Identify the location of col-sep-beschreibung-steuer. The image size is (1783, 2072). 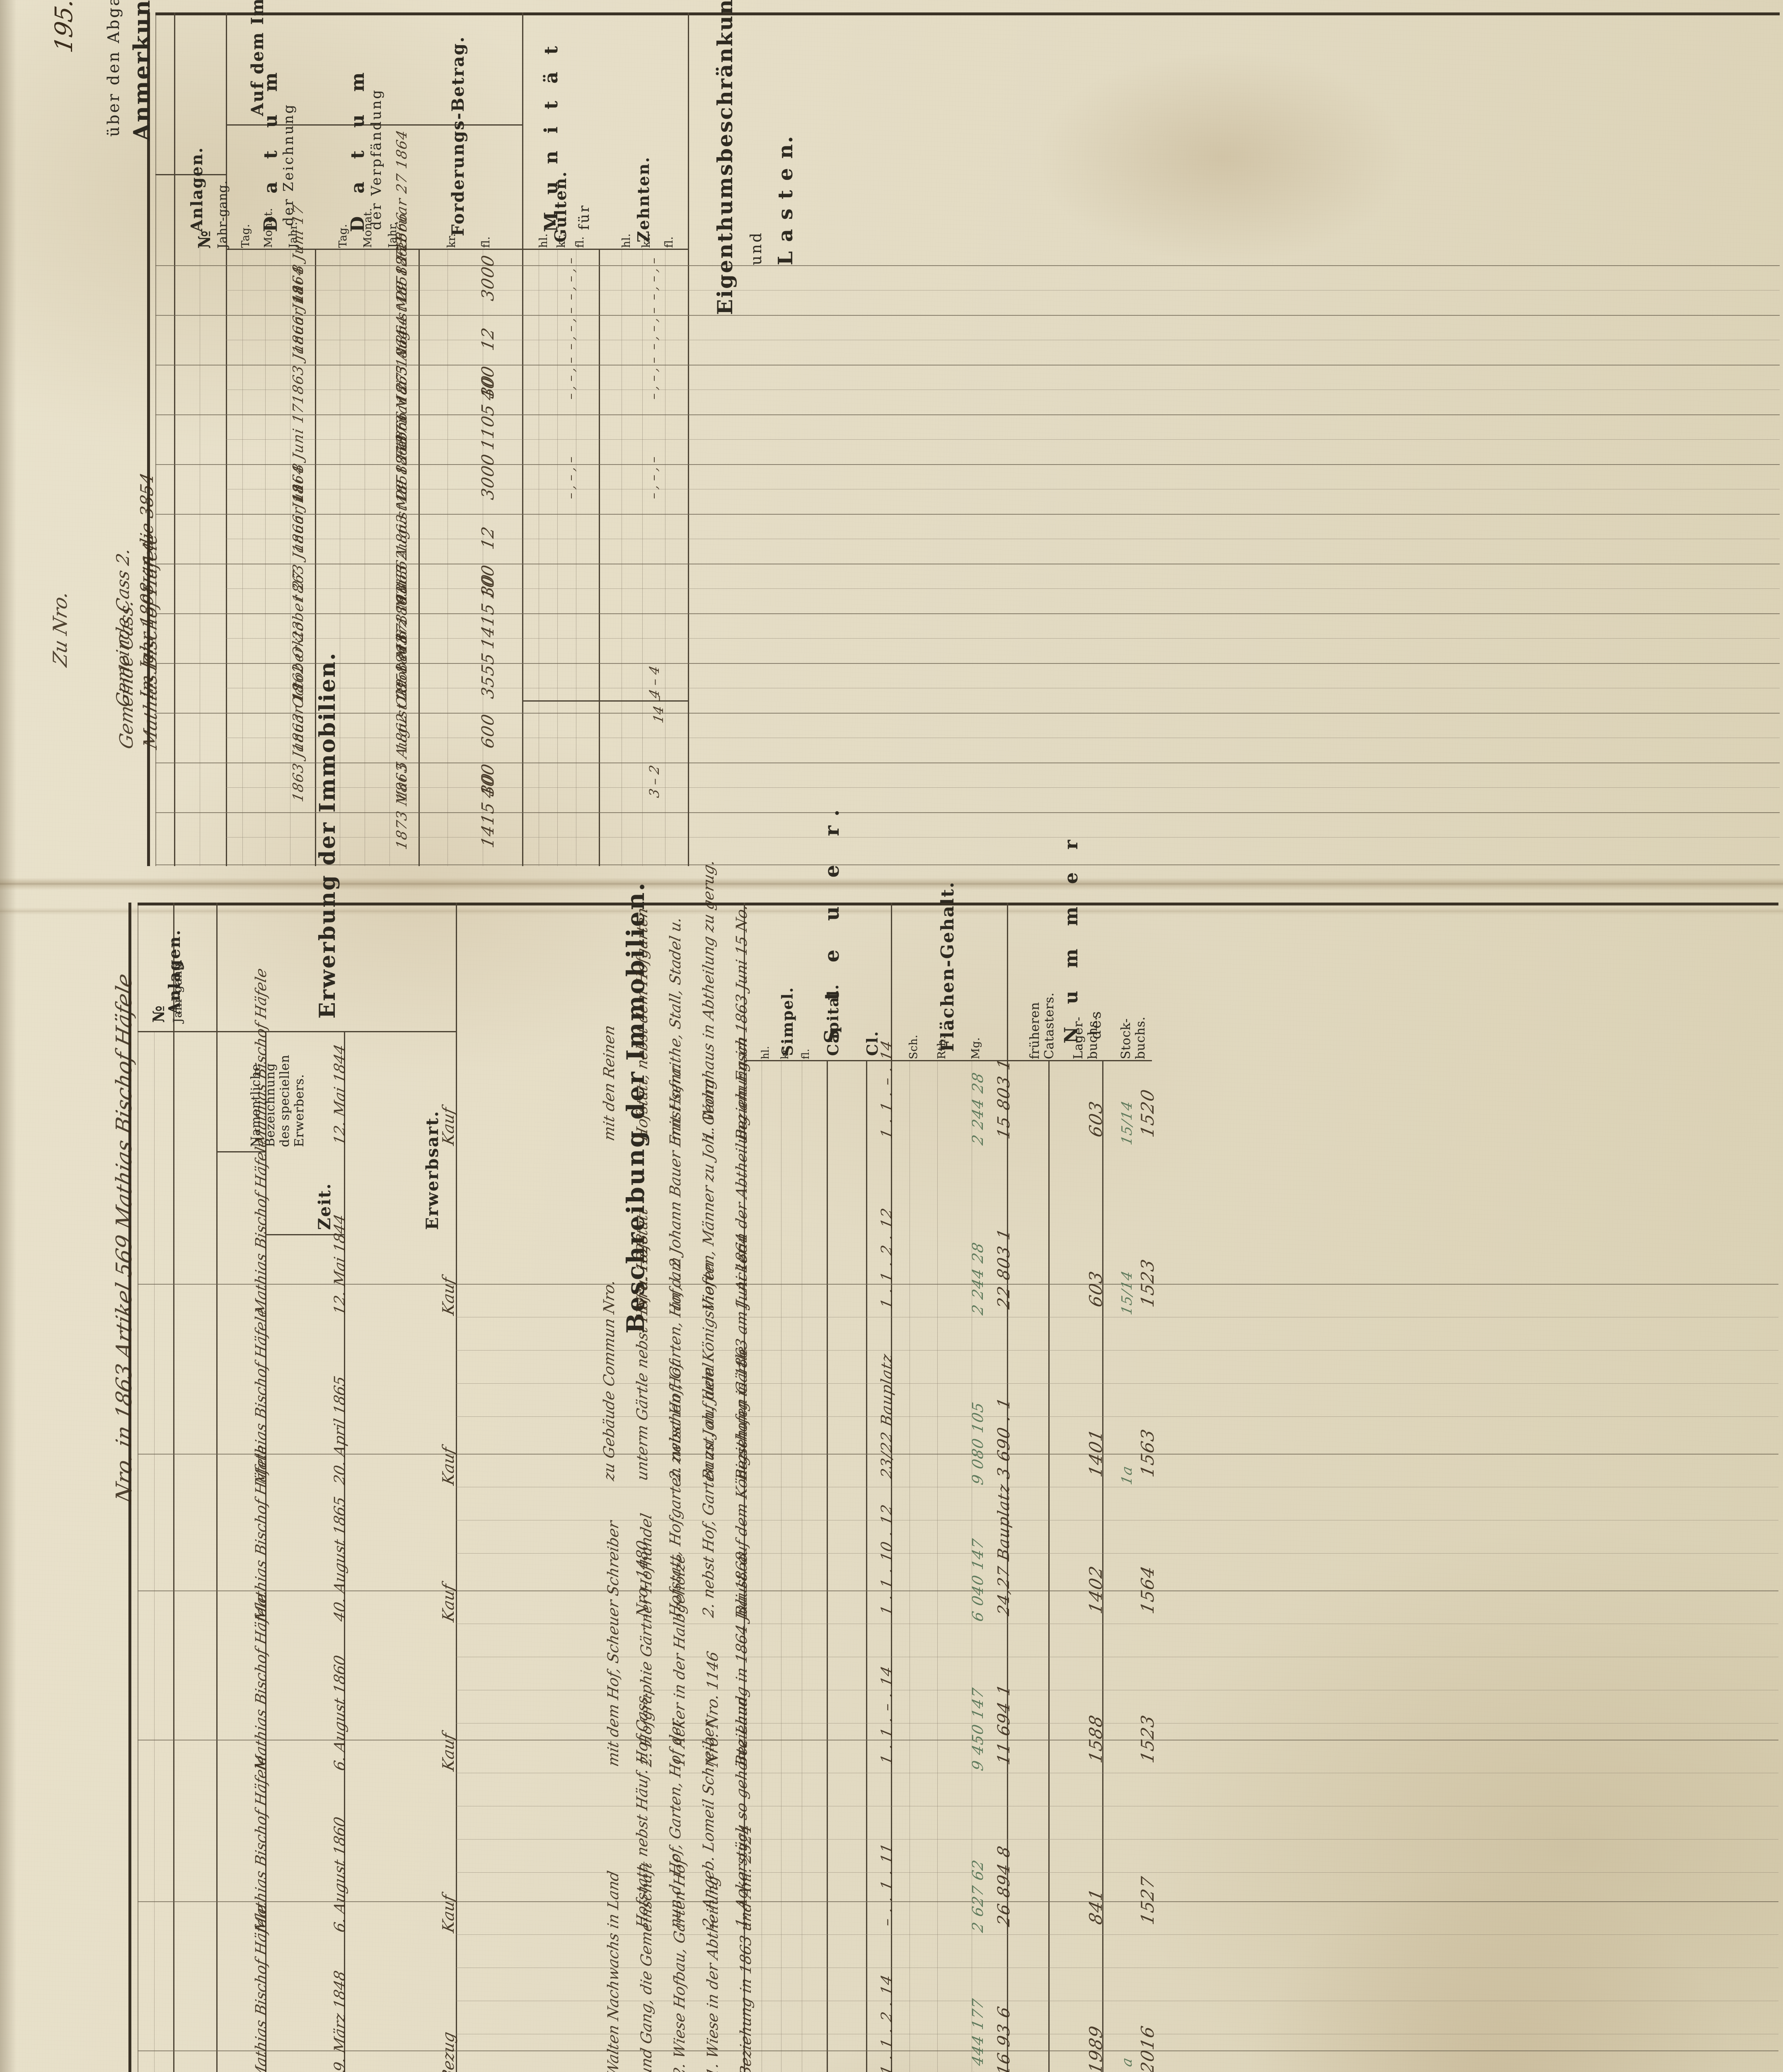
(744, 1487).